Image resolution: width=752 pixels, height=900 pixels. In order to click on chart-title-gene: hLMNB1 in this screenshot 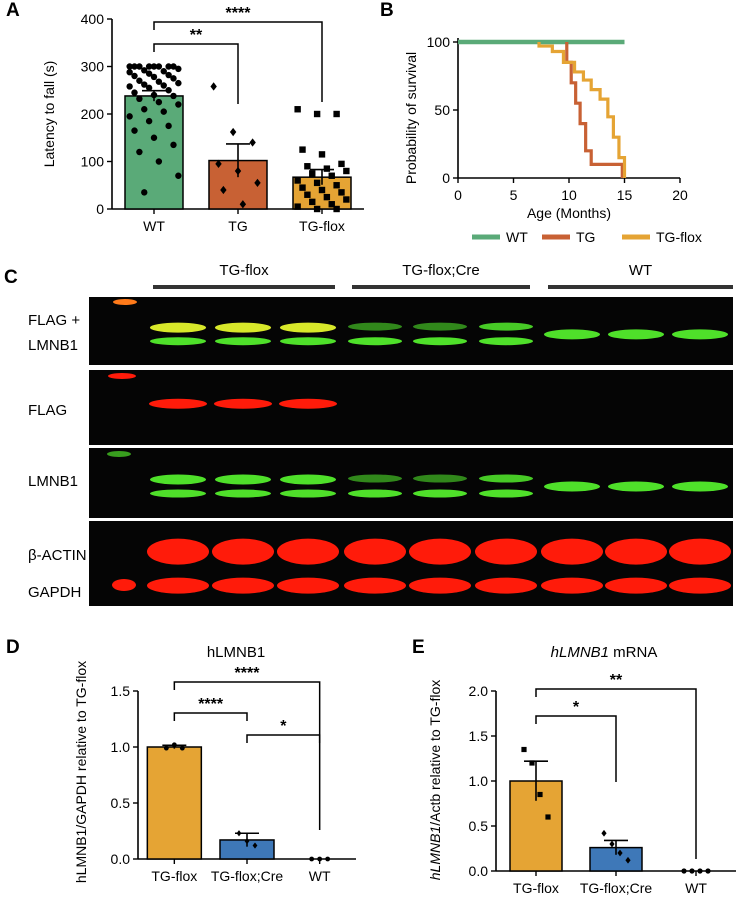, I will do `click(580, 652)`.